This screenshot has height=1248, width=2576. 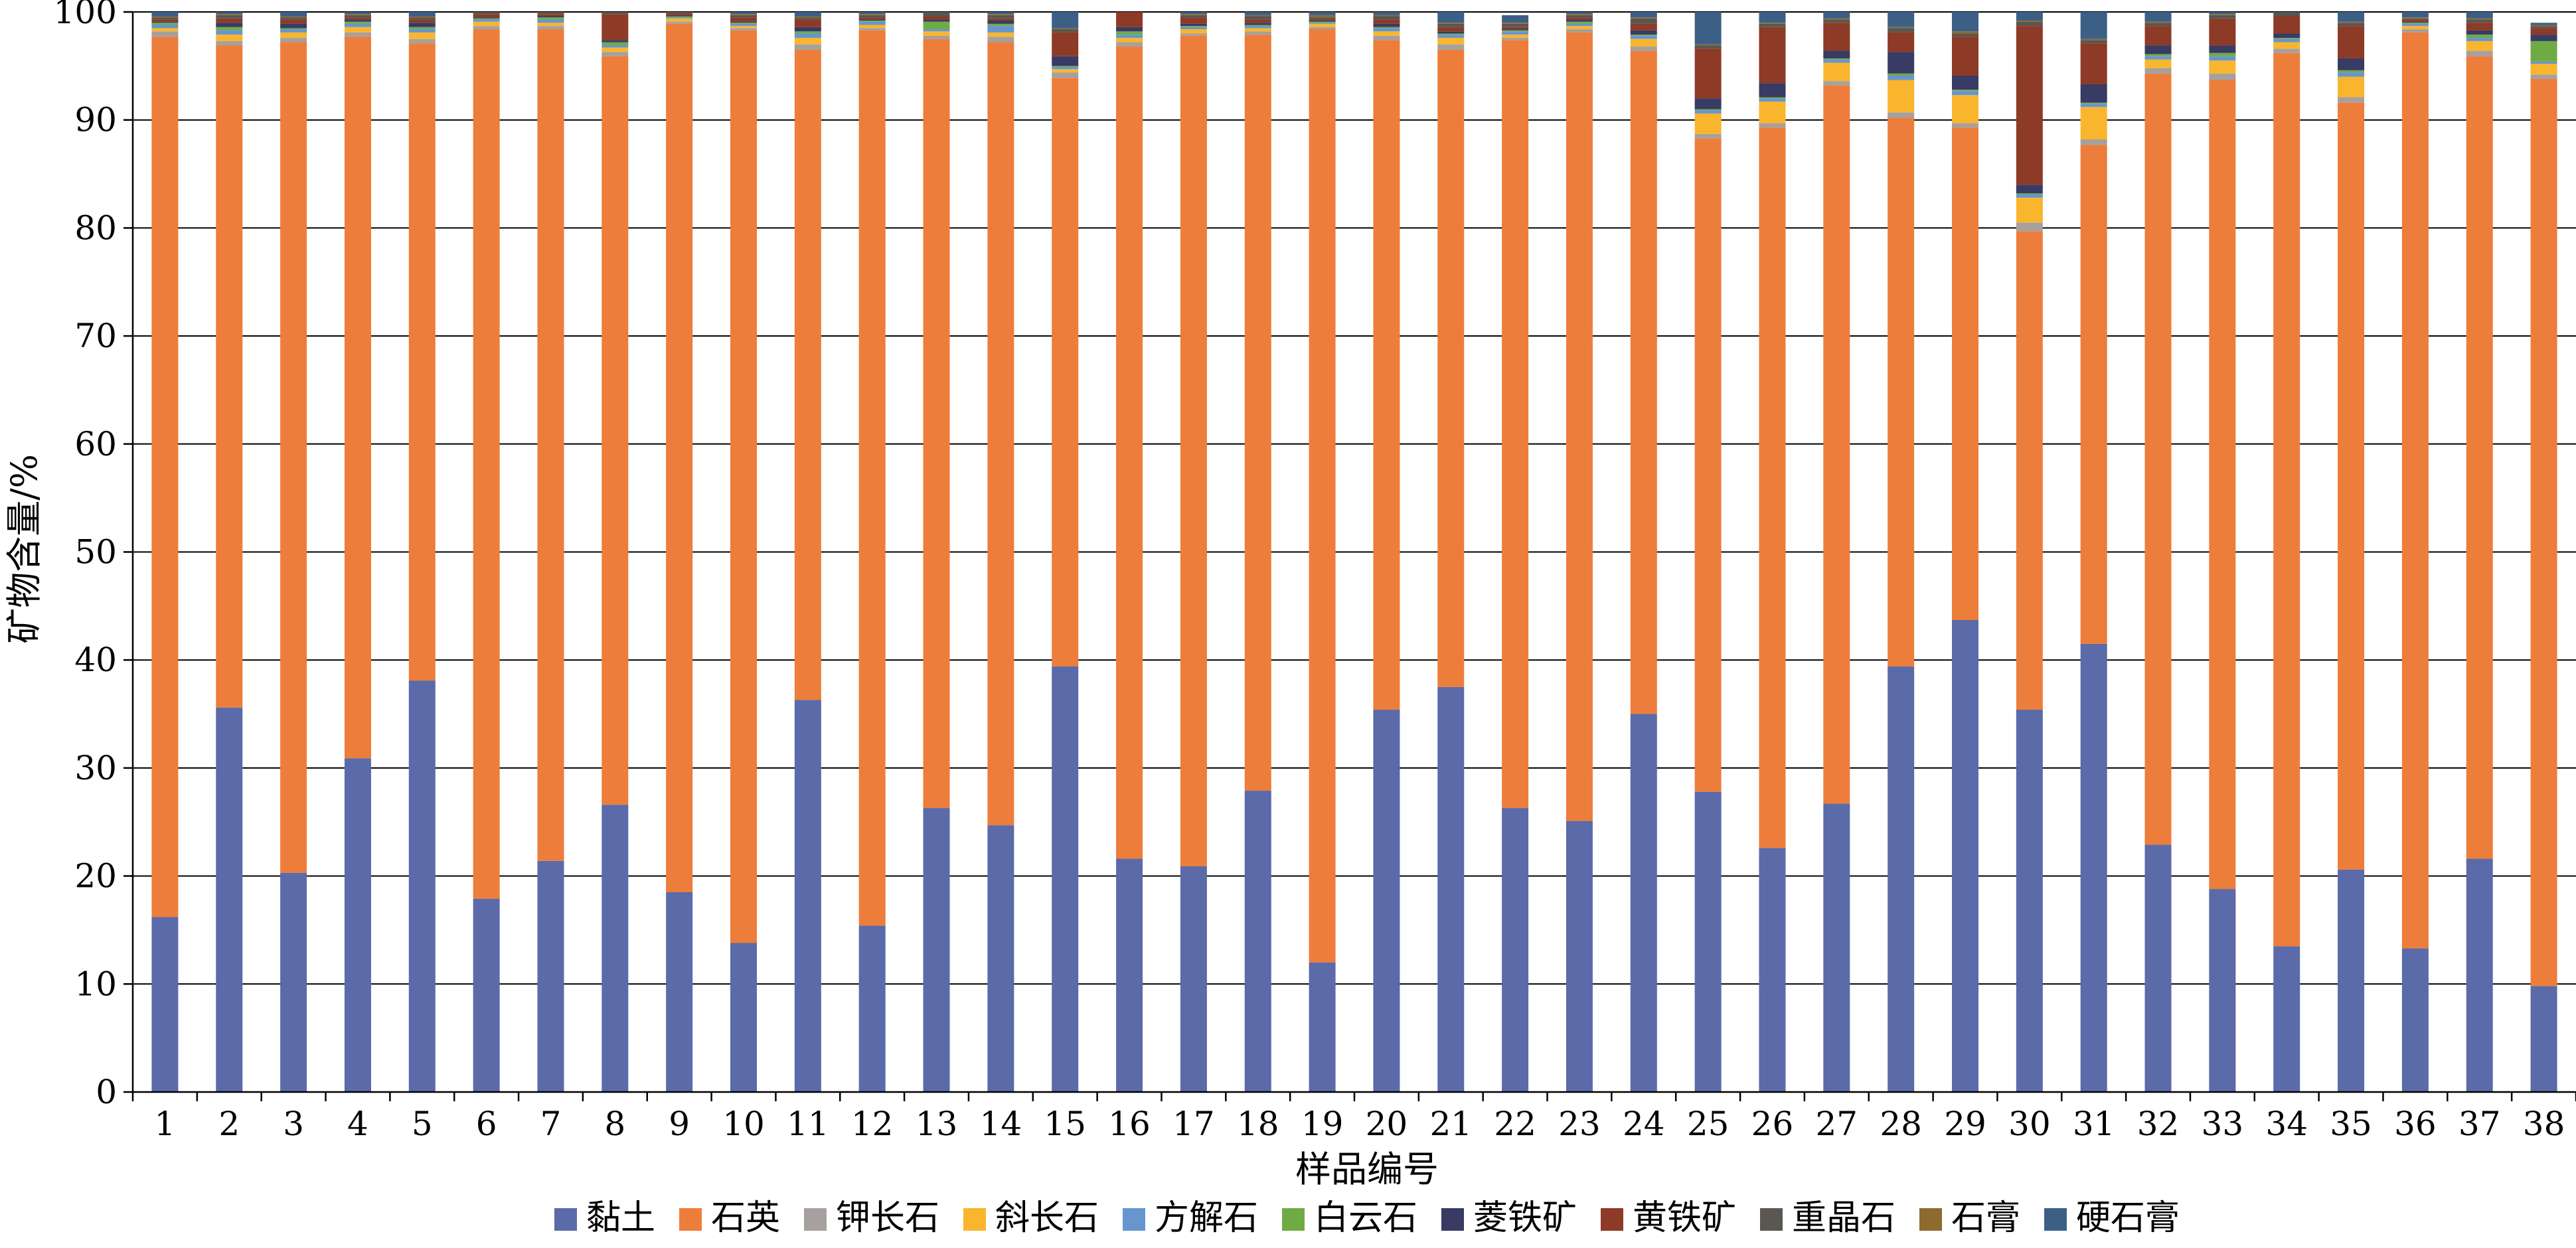 I want to click on x-tick-label-37: 37, so click(x=2479, y=1124).